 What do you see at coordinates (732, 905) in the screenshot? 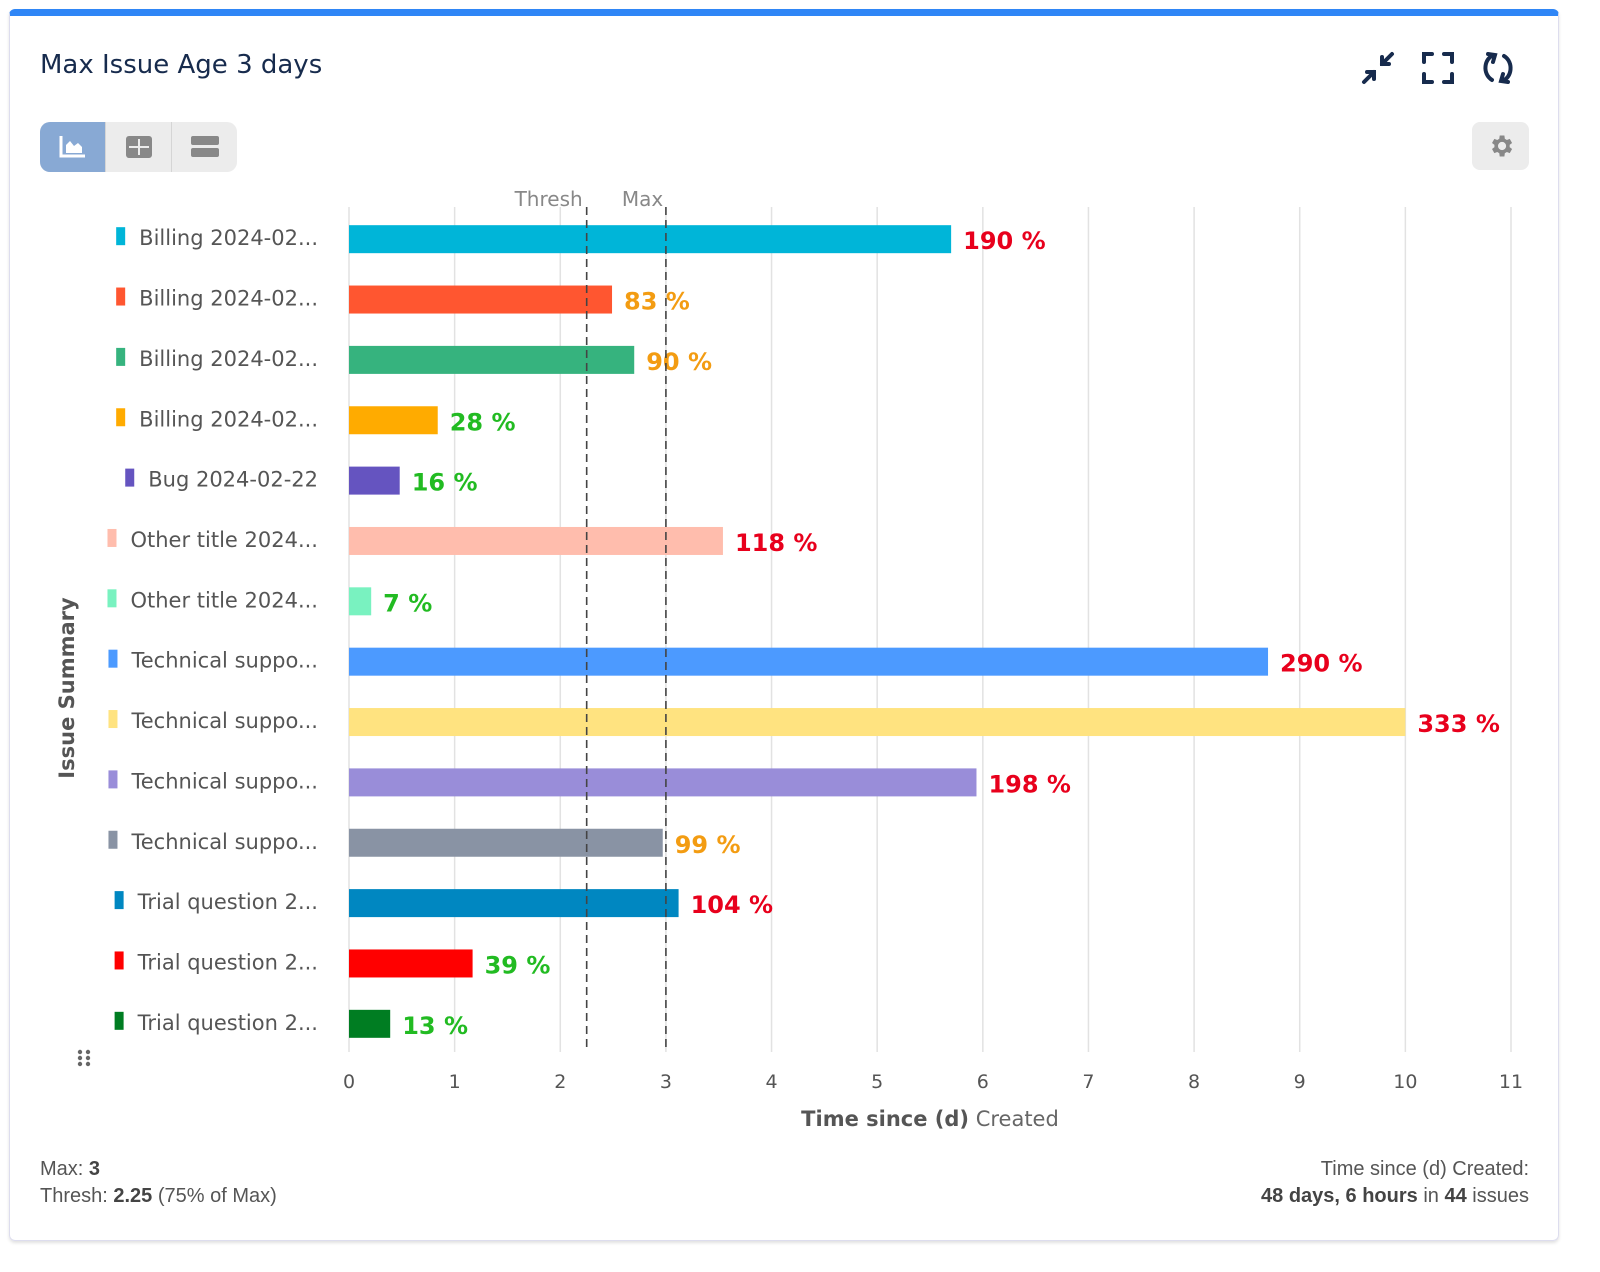
I see `data-label: 104 %` at bounding box center [732, 905].